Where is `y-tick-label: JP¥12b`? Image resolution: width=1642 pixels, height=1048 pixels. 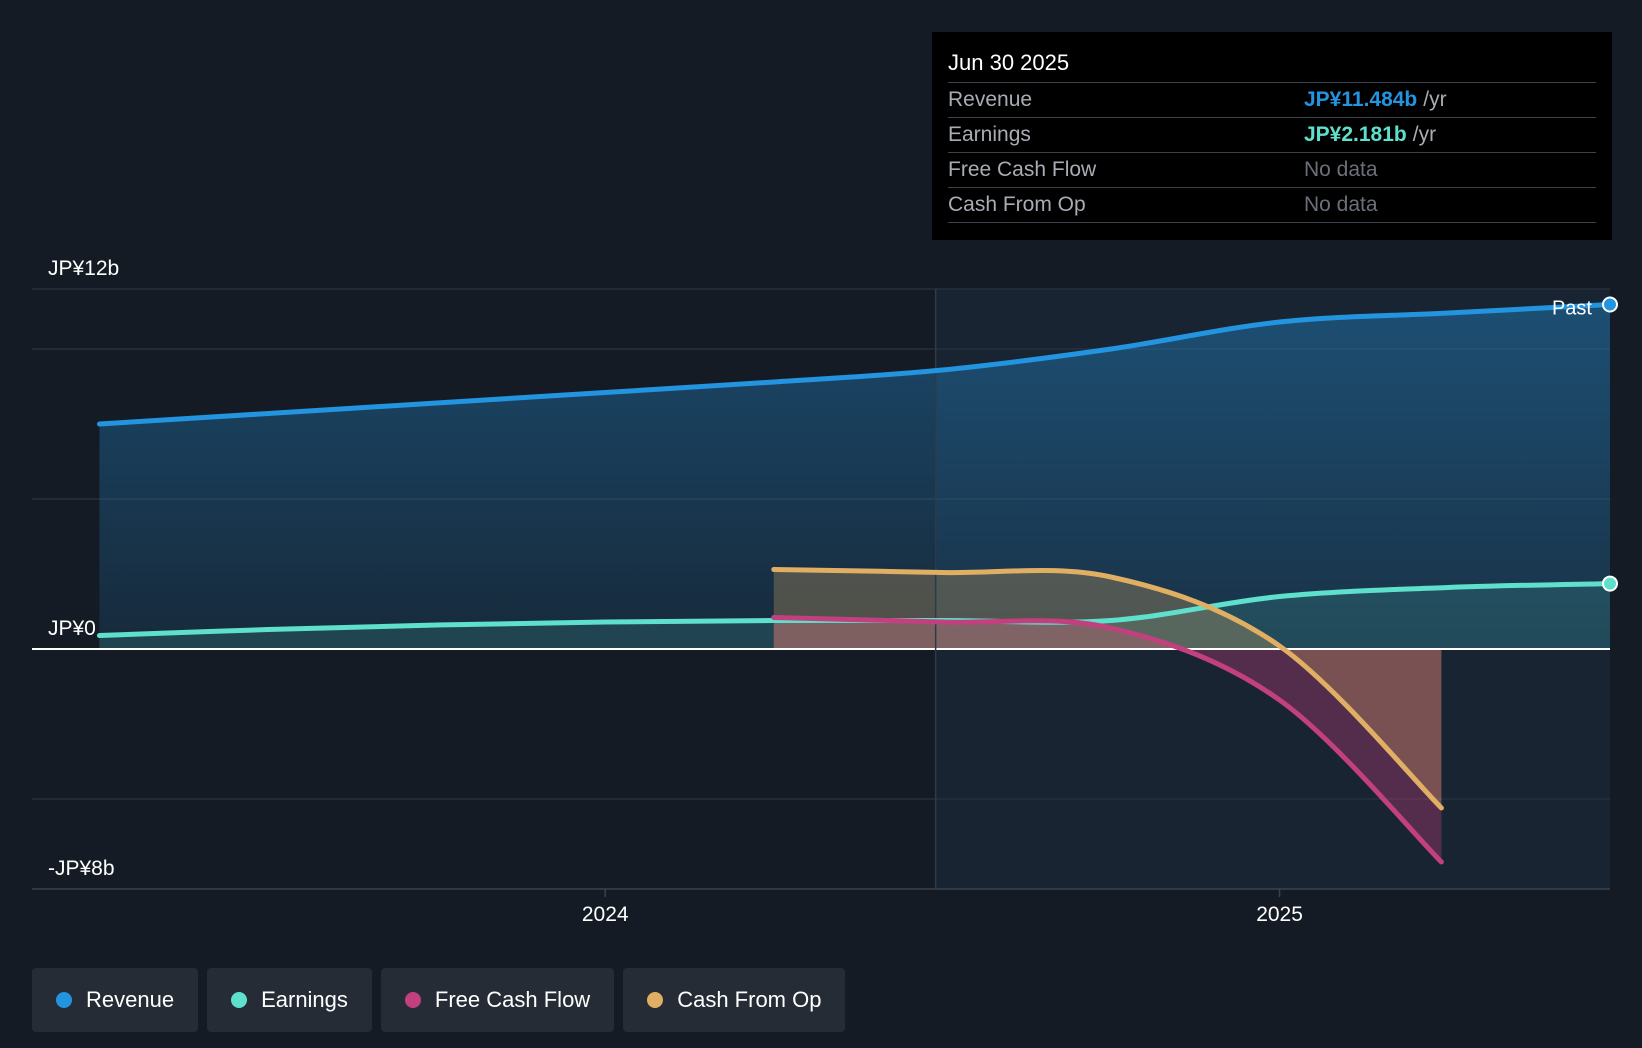
y-tick-label: JP¥12b is located at coordinates (83, 268).